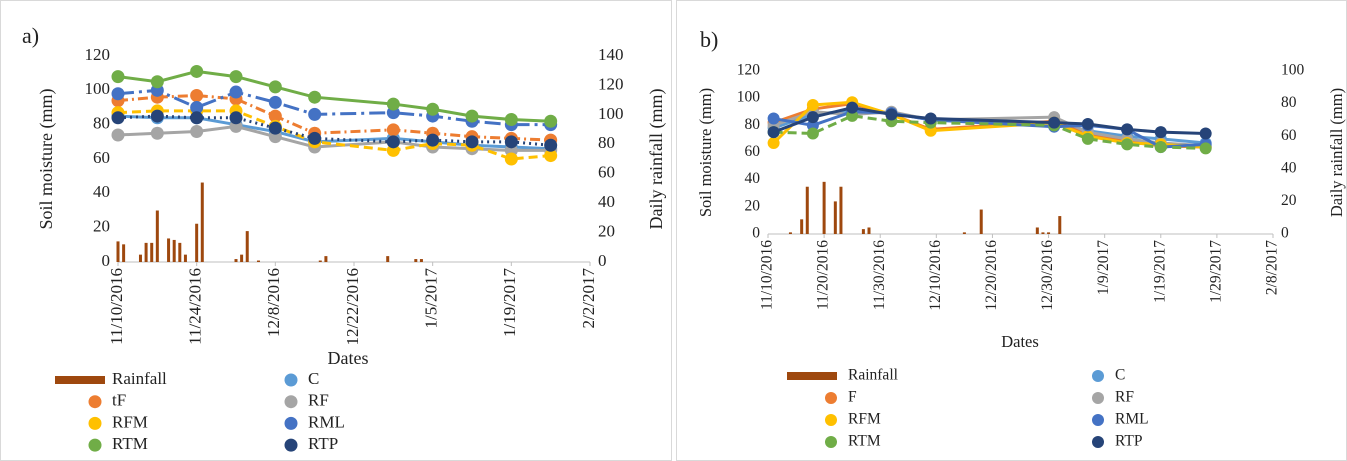 The height and width of the screenshot is (461, 1347). What do you see at coordinates (602, 260) in the screenshot?
I see `y2-tick-label: 0` at bounding box center [602, 260].